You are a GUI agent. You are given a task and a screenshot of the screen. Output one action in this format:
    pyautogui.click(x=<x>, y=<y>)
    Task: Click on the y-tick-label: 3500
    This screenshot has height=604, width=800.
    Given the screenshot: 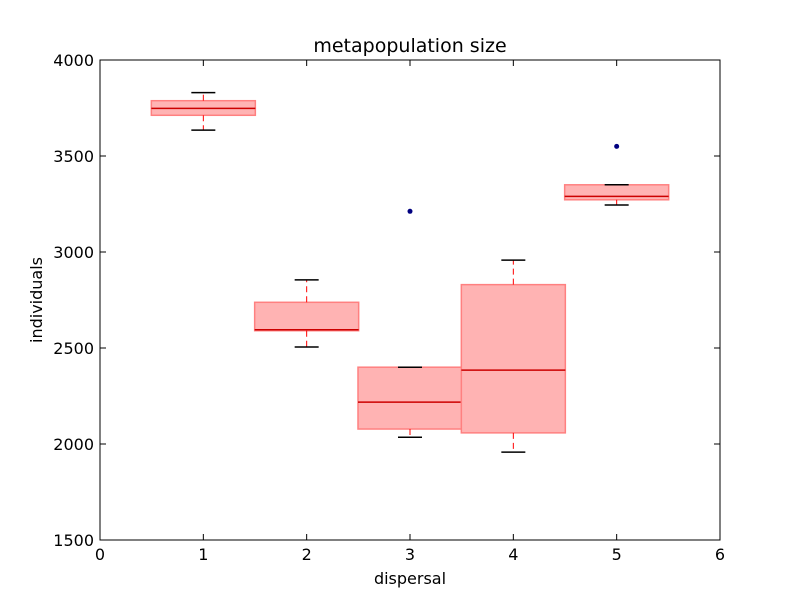 What is the action you would take?
    pyautogui.click(x=73, y=156)
    